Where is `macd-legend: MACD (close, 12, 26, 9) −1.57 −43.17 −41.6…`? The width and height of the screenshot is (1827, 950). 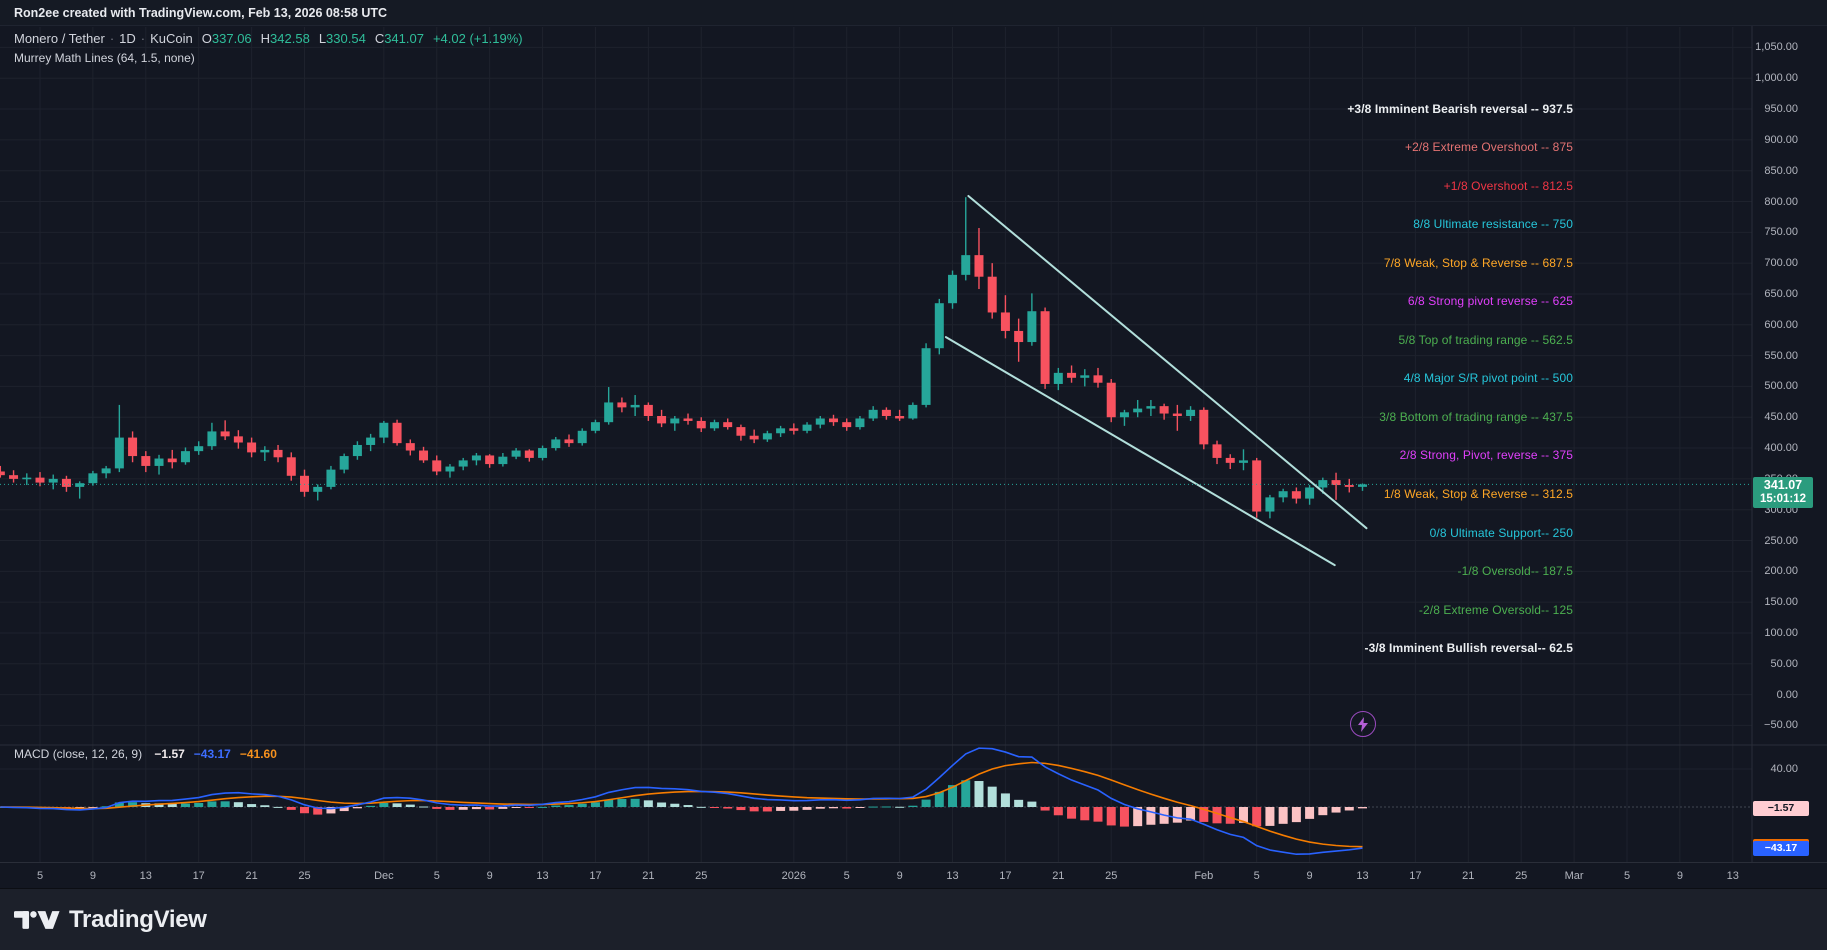
macd-legend: MACD (close, 12, 26, 9) −1.57 −43.17 −41.6… is located at coordinates (145, 754).